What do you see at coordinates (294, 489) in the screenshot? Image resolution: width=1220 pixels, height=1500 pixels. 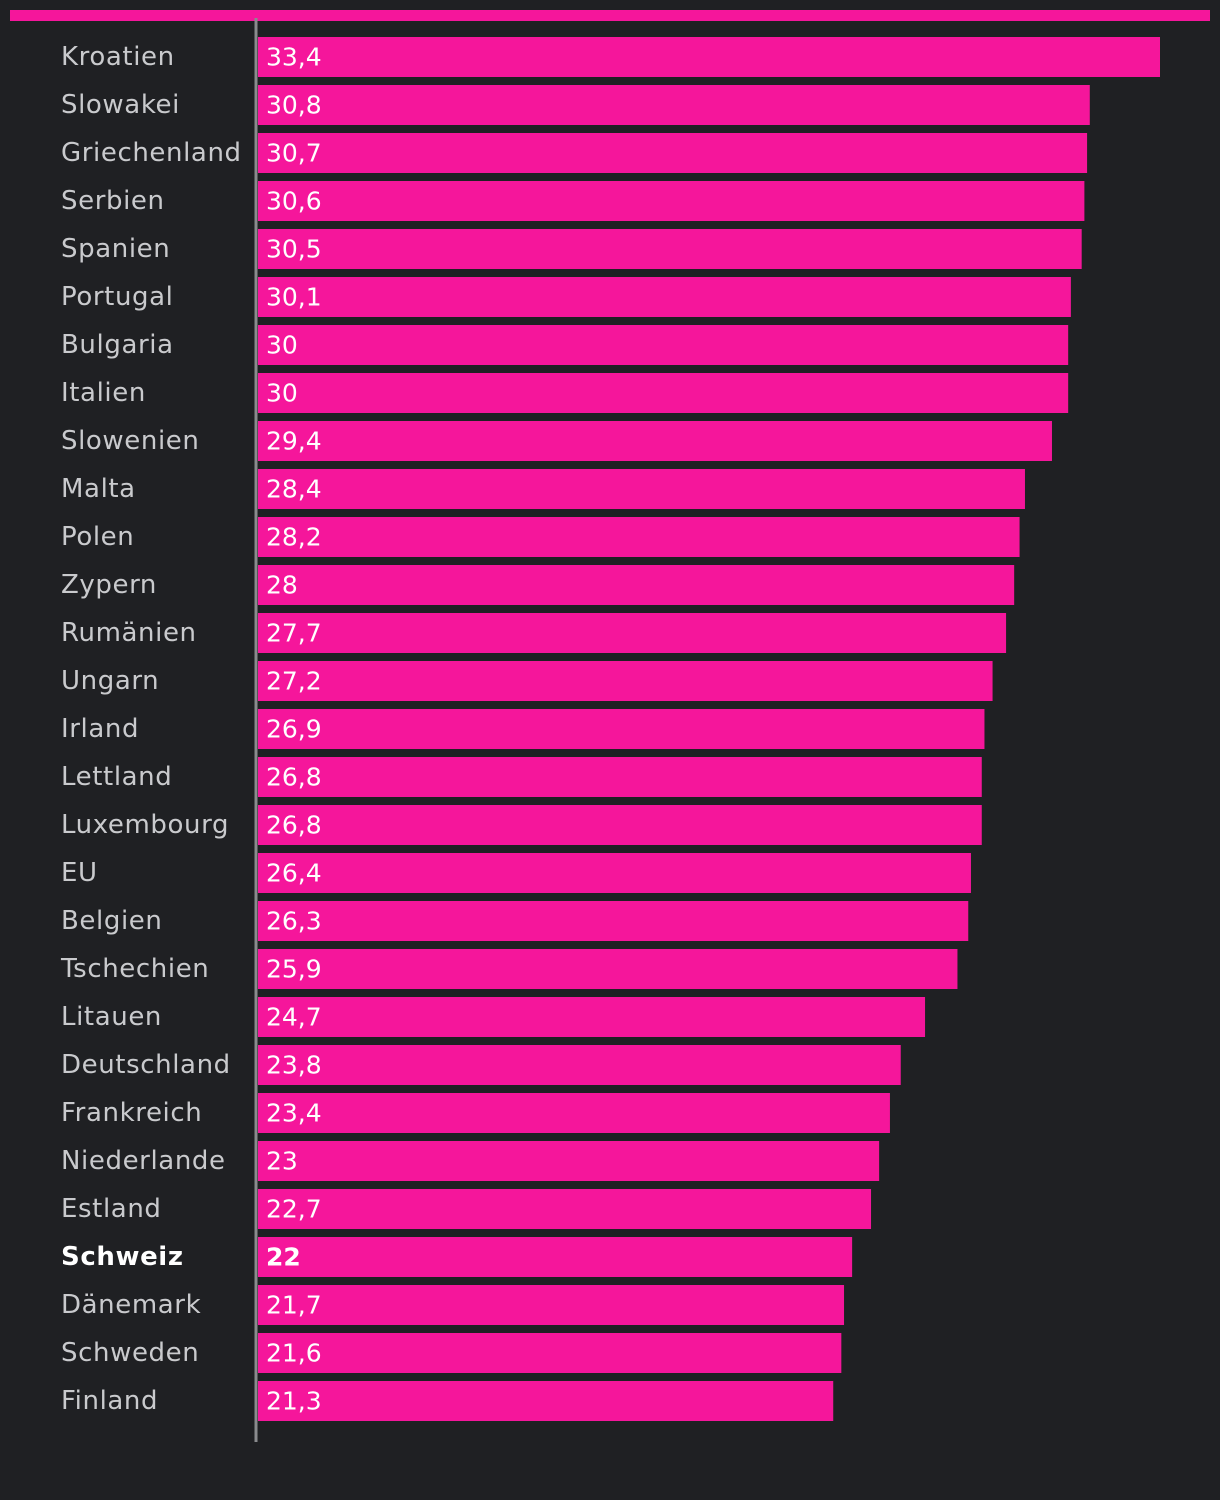 I see `value-label: 28,4` at bounding box center [294, 489].